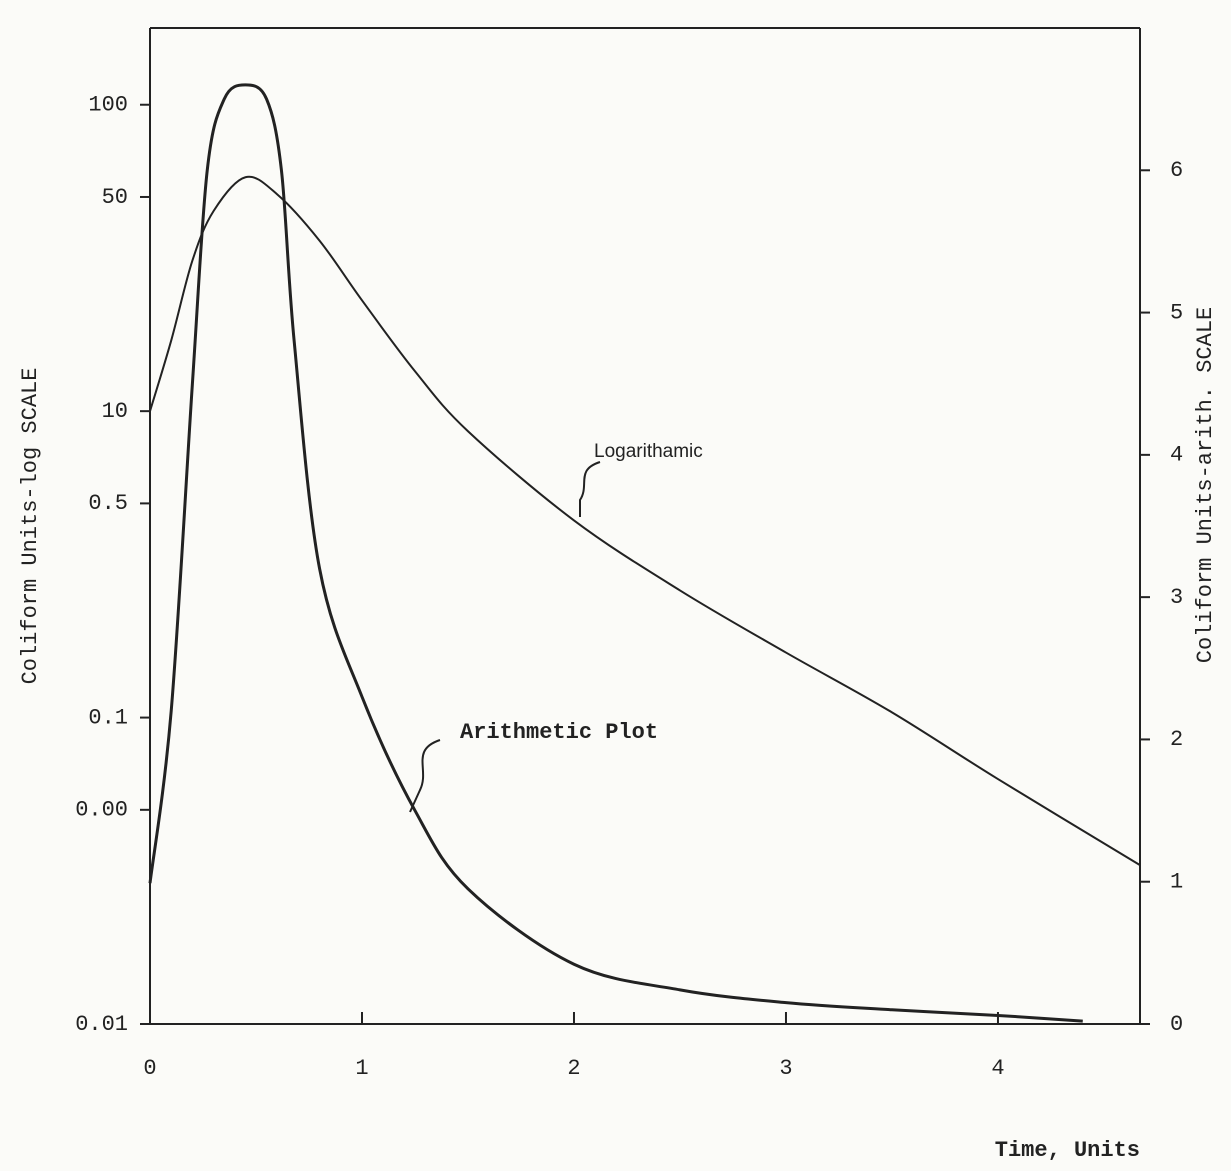 The image size is (1231, 1171). What do you see at coordinates (108, 717) in the screenshot?
I see `y-tick-label: 0.1` at bounding box center [108, 717].